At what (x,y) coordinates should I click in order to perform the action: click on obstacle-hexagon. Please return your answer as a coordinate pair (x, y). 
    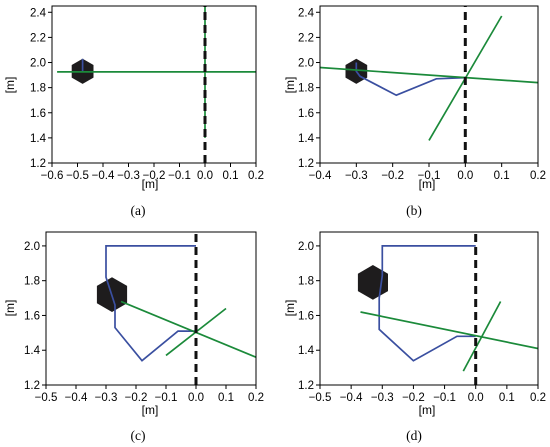
    Looking at the image, I should click on (372, 282).